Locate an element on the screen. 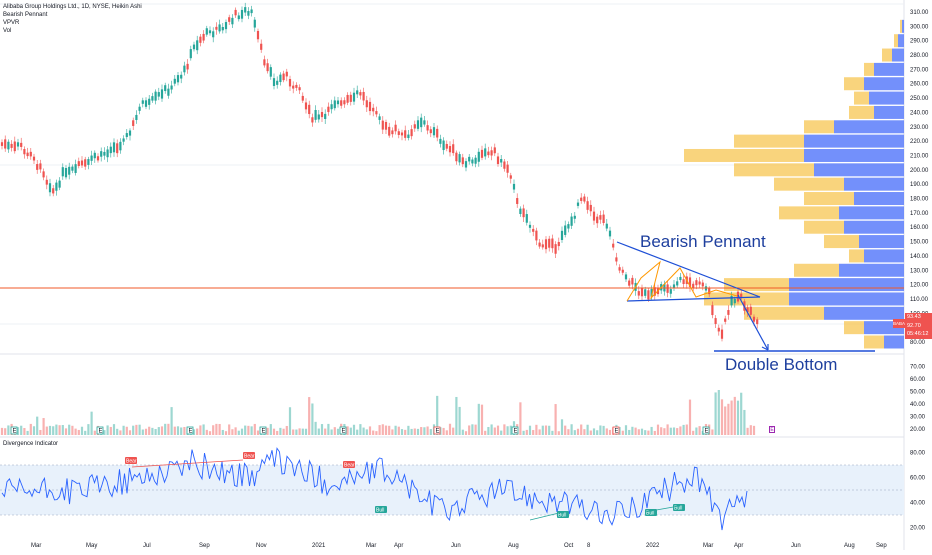  time-tick: Aug is located at coordinates (513, 546).